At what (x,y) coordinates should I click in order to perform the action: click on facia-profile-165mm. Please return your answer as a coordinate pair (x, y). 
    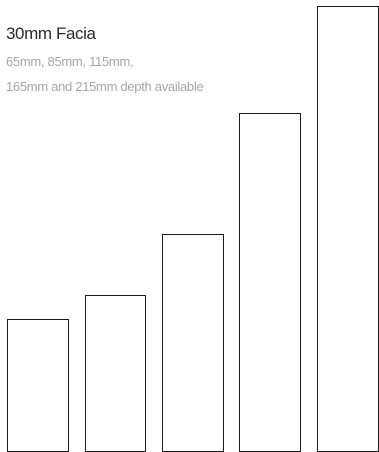
    Looking at the image, I should click on (270, 282).